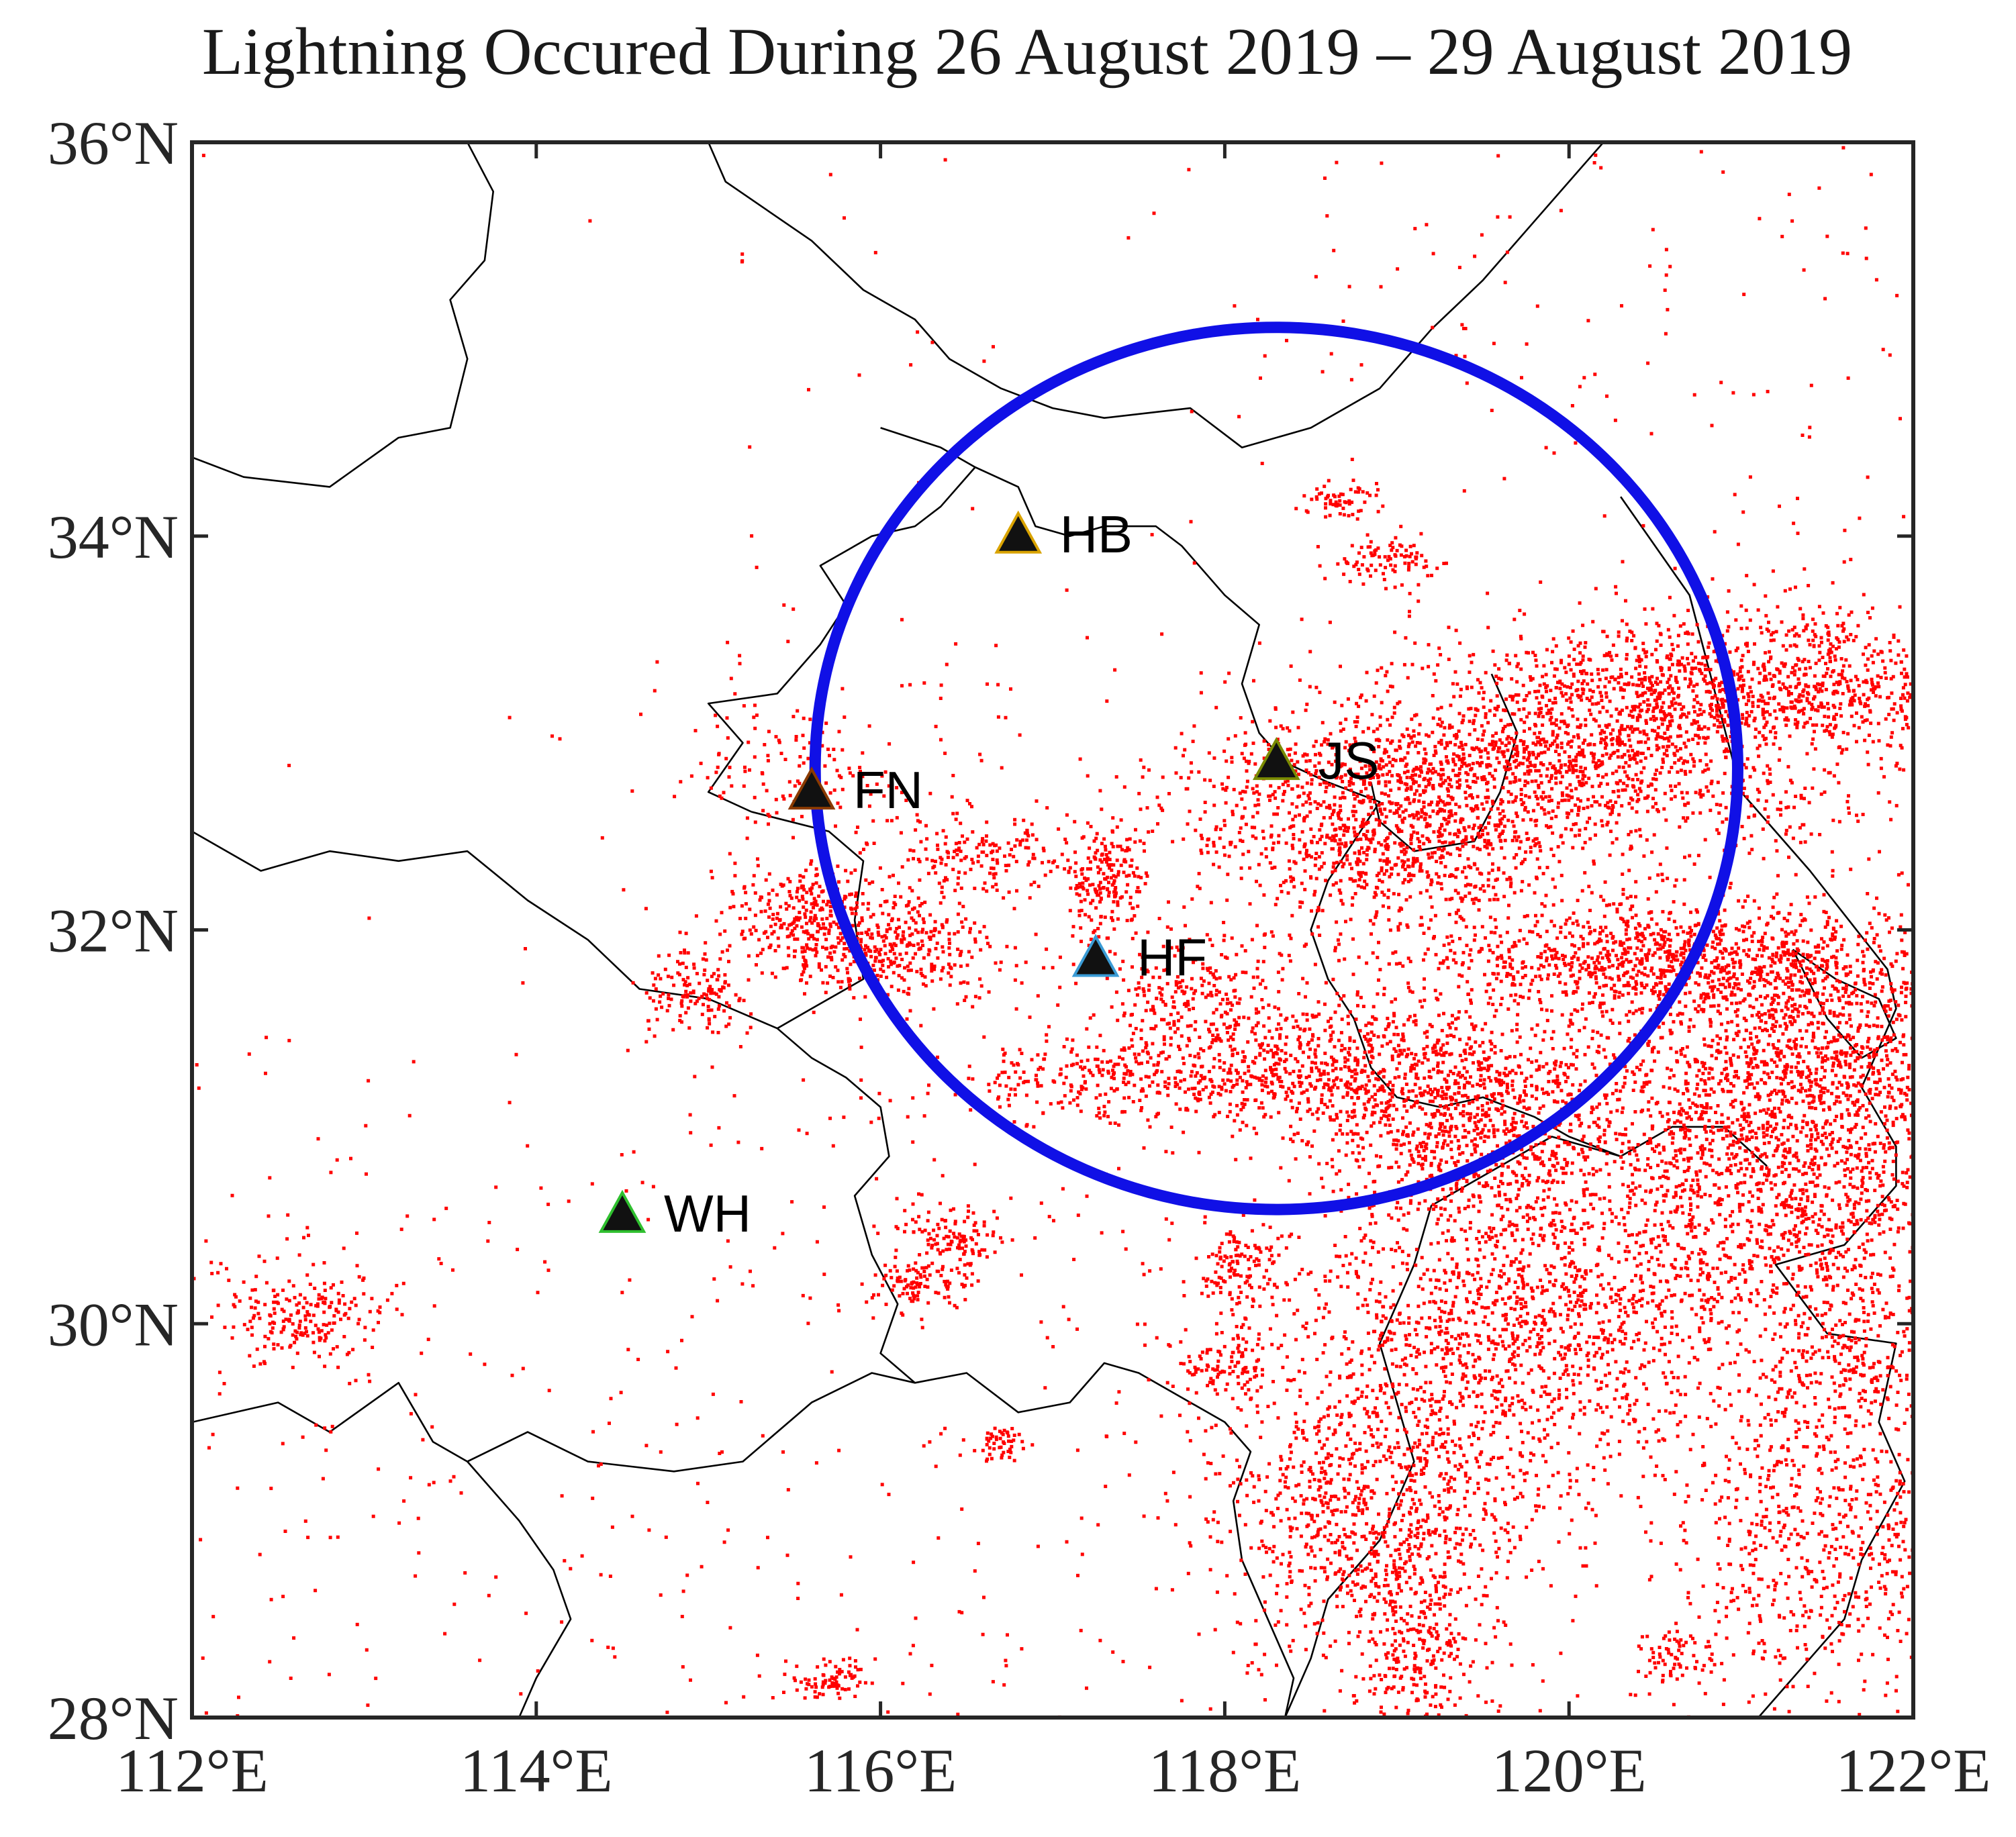 The image size is (2016, 1837). What do you see at coordinates (192, 1771) in the screenshot?
I see `x-tick-label: 112°E` at bounding box center [192, 1771].